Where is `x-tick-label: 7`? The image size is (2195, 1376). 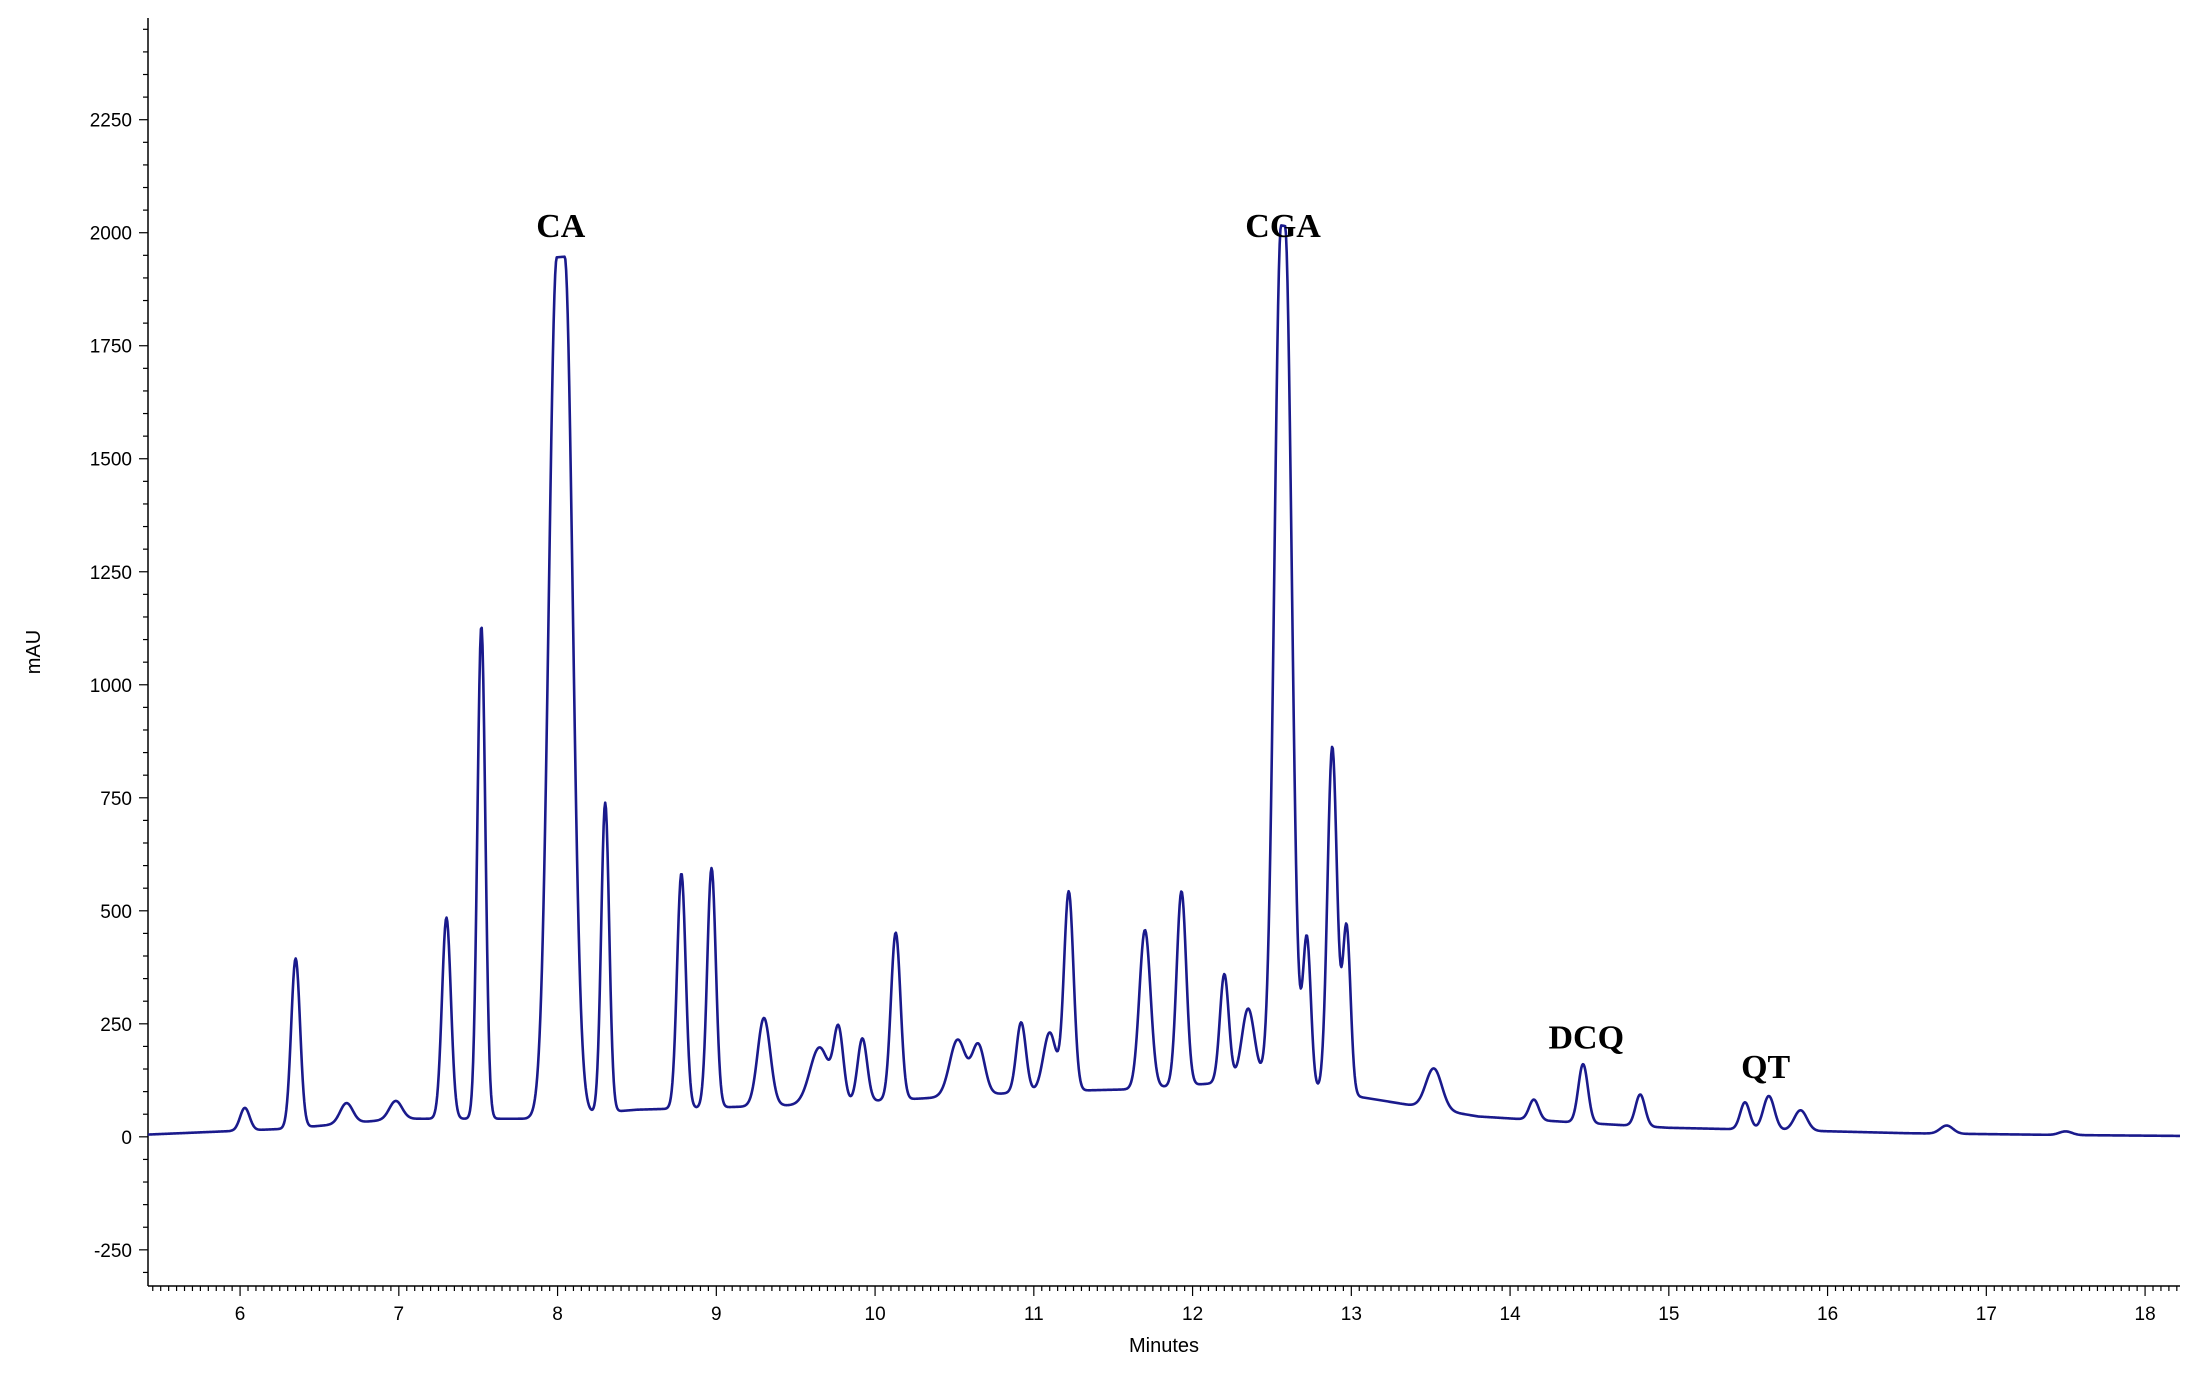 x-tick-label: 7 is located at coordinates (399, 1314).